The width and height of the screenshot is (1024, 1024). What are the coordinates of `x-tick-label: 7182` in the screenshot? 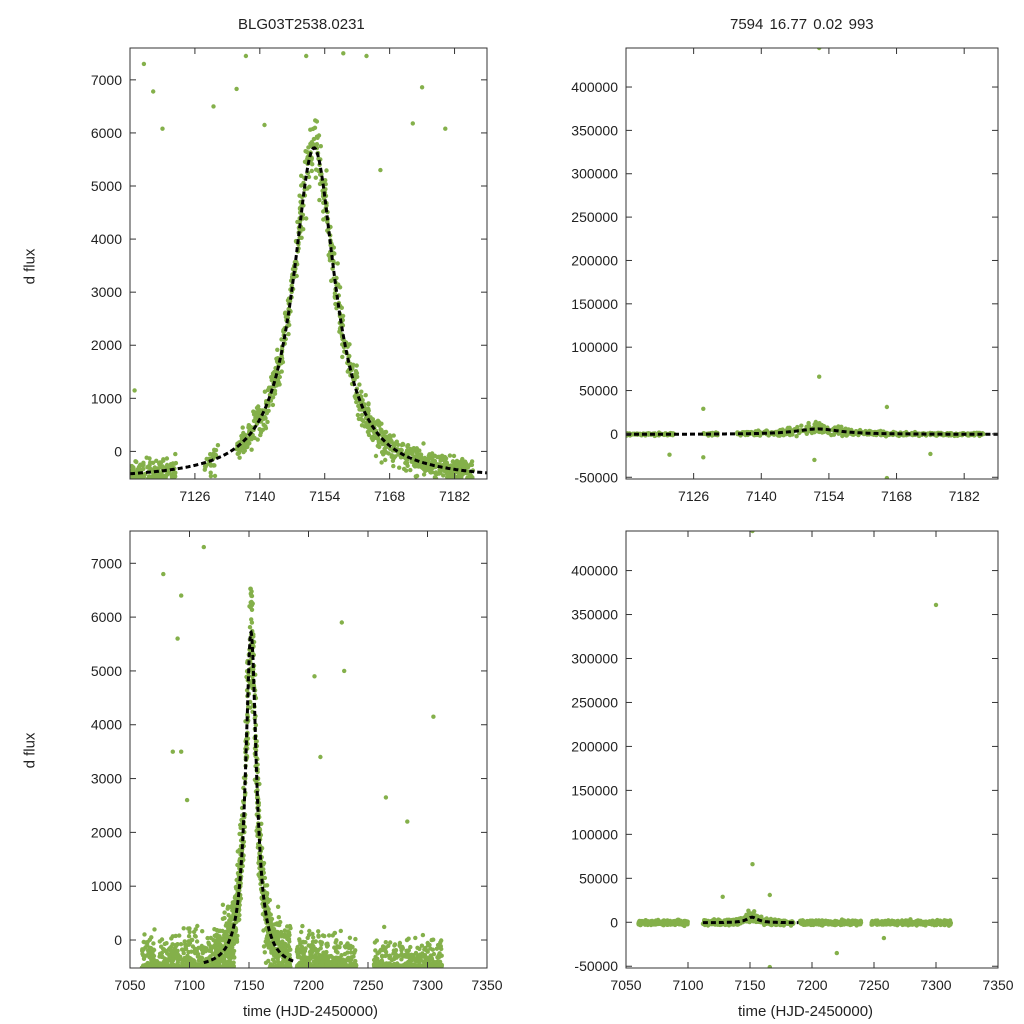 It's located at (454, 496).